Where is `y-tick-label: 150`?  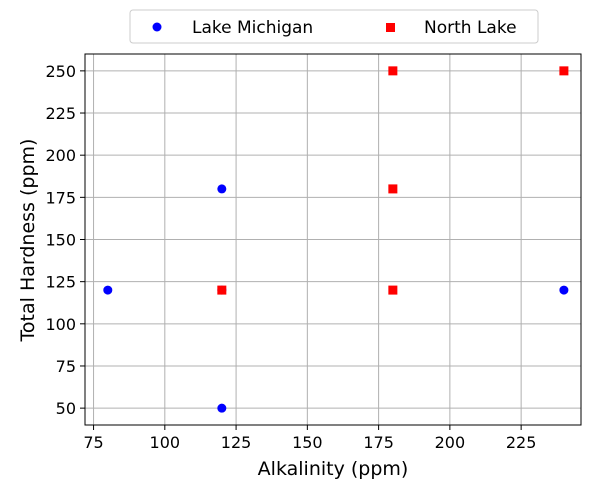
y-tick-label: 150 is located at coordinates (60, 240).